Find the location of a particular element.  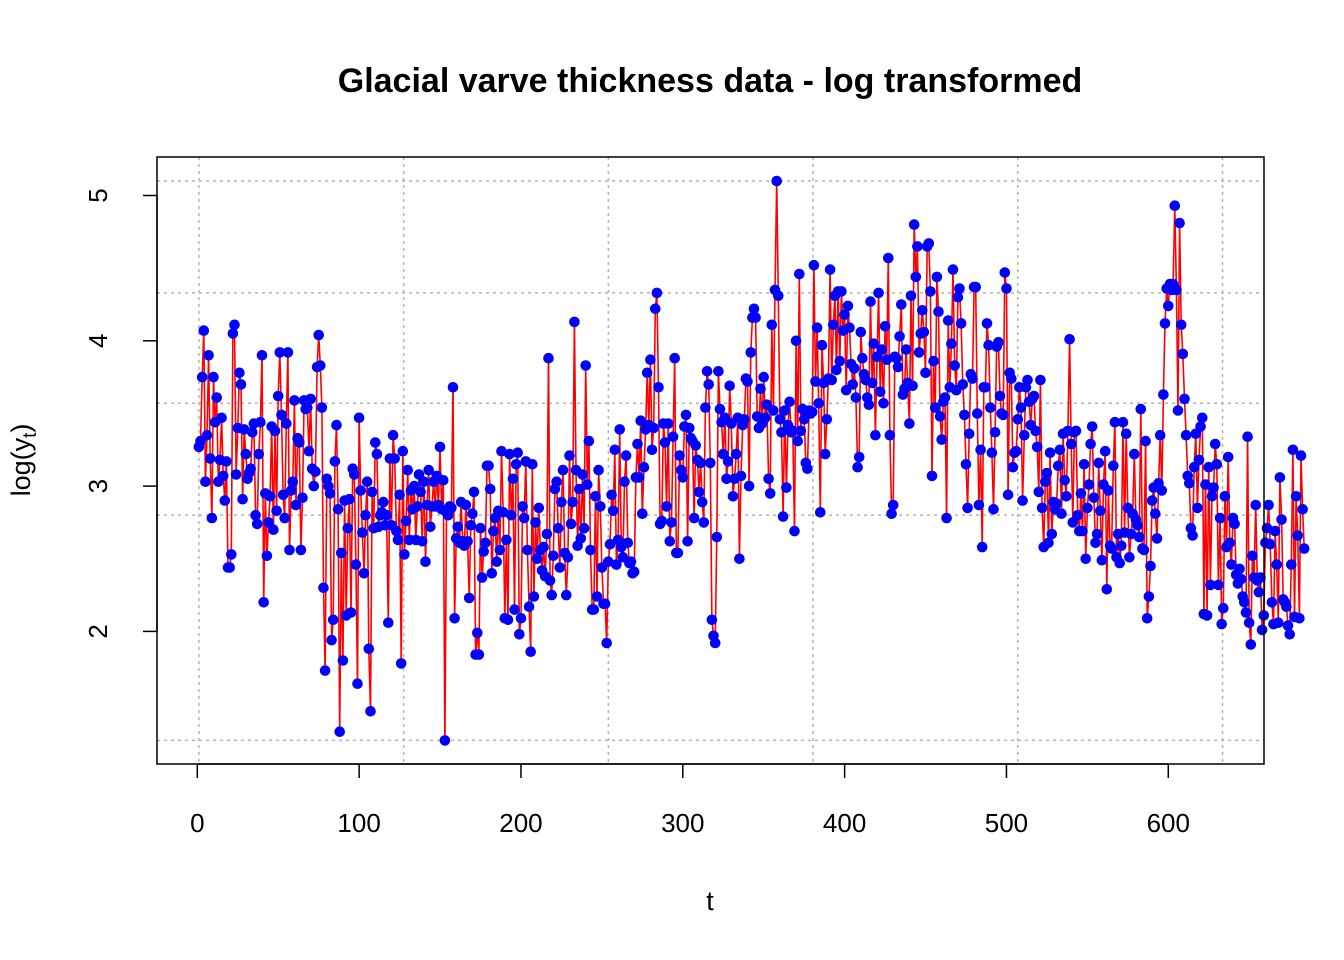

x-tick-label: 600 is located at coordinates (1168, 823).